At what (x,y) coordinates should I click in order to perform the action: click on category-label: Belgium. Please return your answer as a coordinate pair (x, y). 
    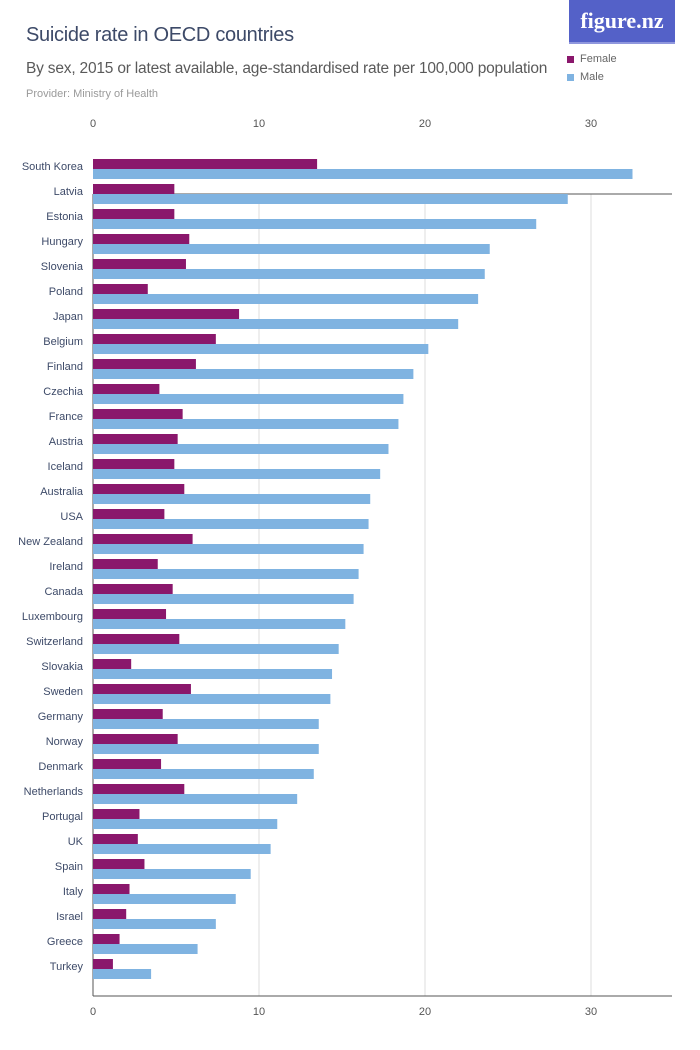
    Looking at the image, I should click on (63, 342).